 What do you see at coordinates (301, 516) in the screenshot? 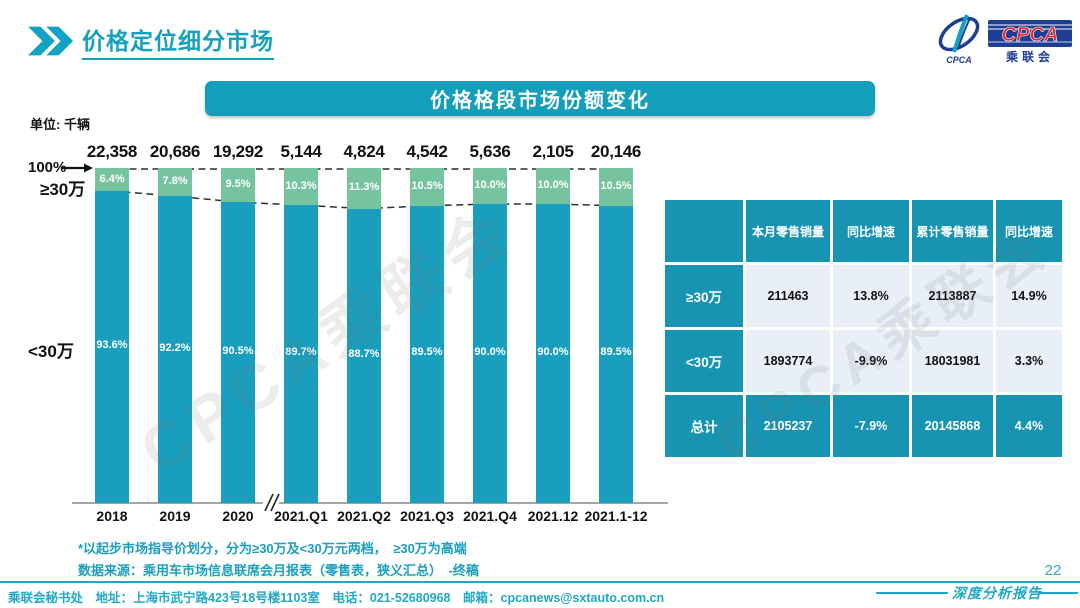
I see `x-axis-label: 2021.Q1` at bounding box center [301, 516].